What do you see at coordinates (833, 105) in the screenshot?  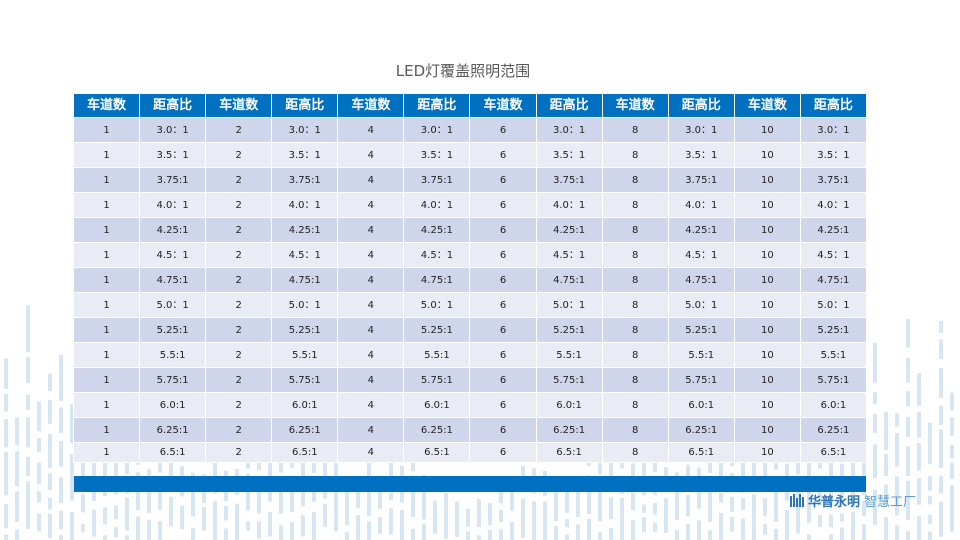 I see `column-header: 距高比` at bounding box center [833, 105].